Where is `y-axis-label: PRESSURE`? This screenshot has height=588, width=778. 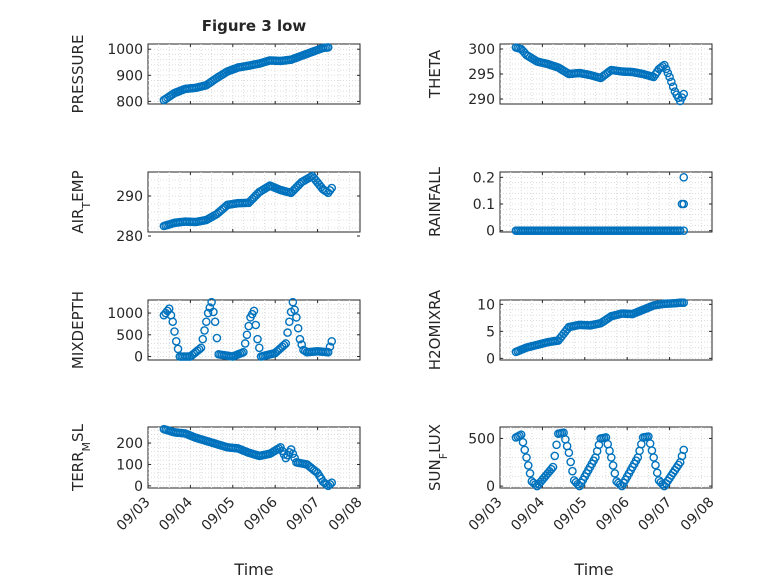 y-axis-label: PRESSURE is located at coordinates (78, 74).